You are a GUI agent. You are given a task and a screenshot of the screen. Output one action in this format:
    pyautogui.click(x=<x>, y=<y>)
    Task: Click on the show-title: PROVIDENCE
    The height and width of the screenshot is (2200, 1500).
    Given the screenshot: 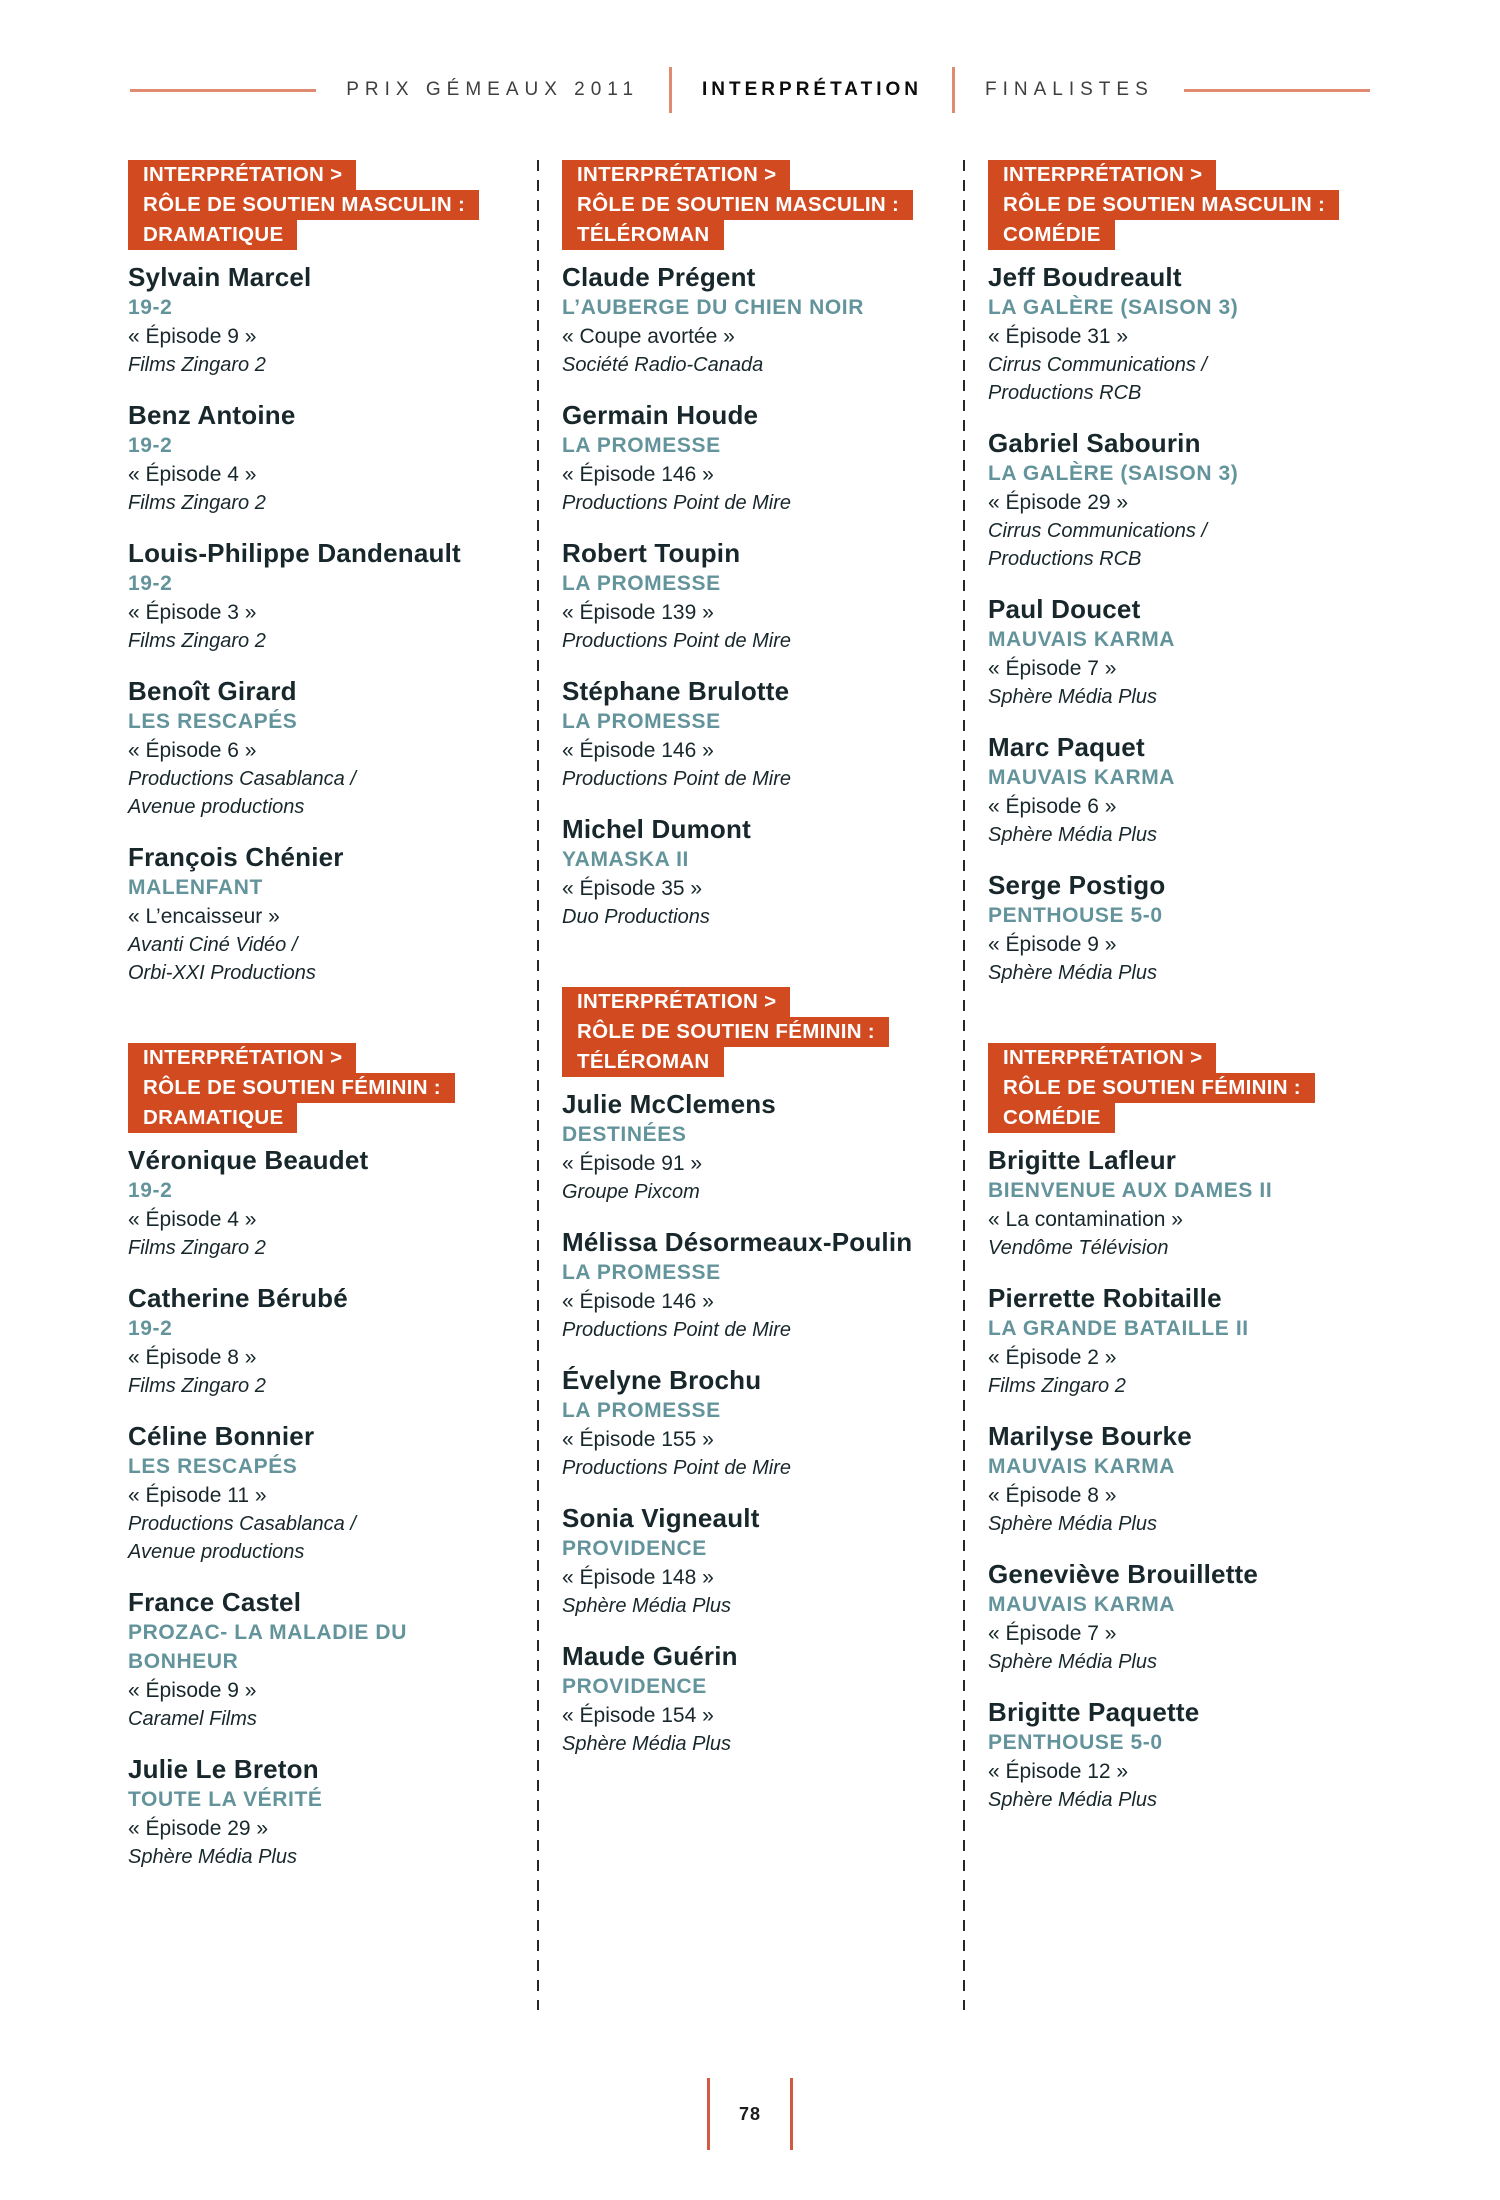 What is the action you would take?
    pyautogui.click(x=634, y=1686)
    